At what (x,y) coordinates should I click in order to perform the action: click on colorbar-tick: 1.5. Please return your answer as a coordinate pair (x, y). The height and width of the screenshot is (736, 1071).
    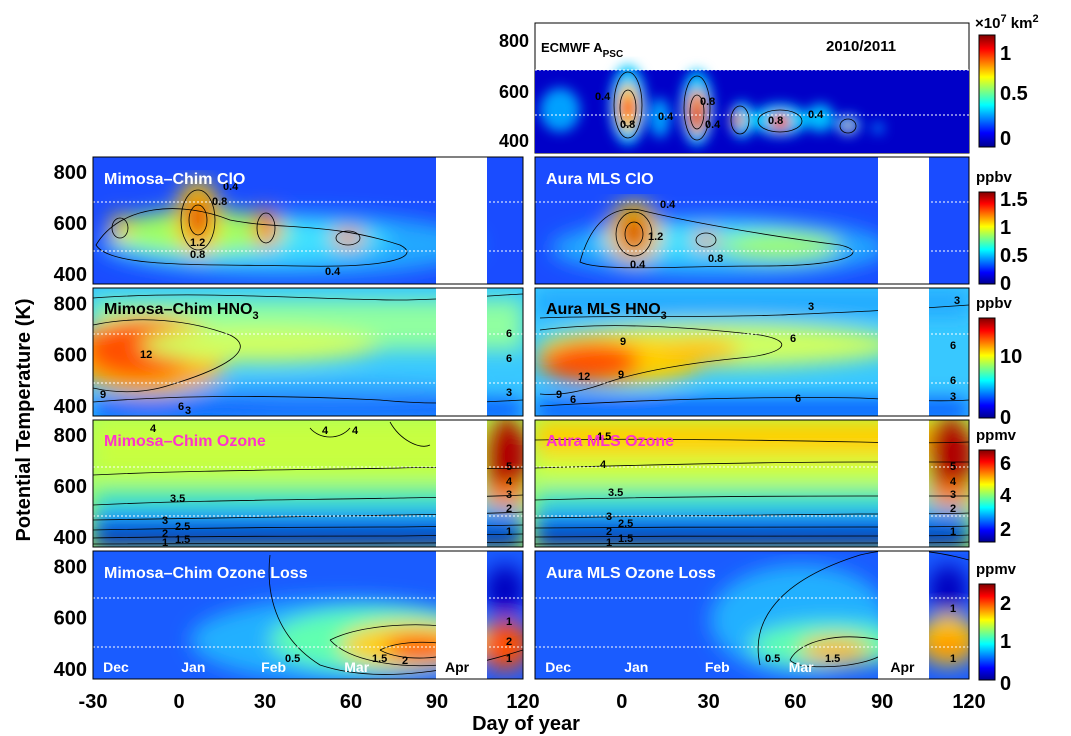
    Looking at the image, I should click on (1014, 200).